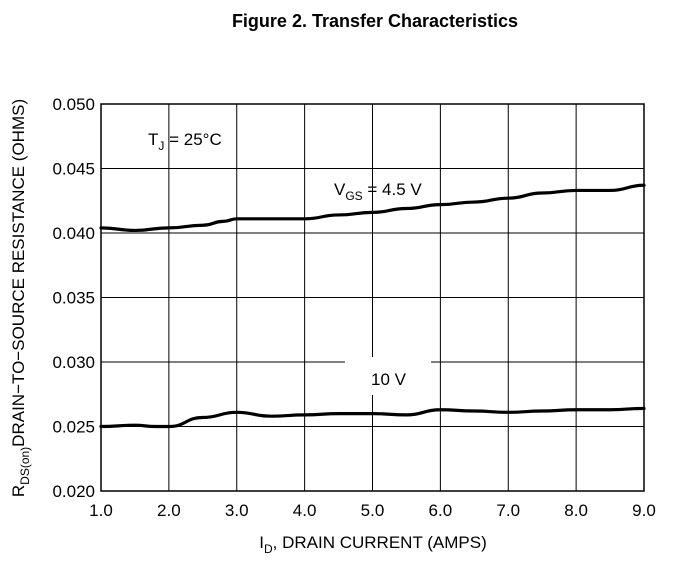  What do you see at coordinates (508, 510) in the screenshot?
I see `x-tick-label: 7.0` at bounding box center [508, 510].